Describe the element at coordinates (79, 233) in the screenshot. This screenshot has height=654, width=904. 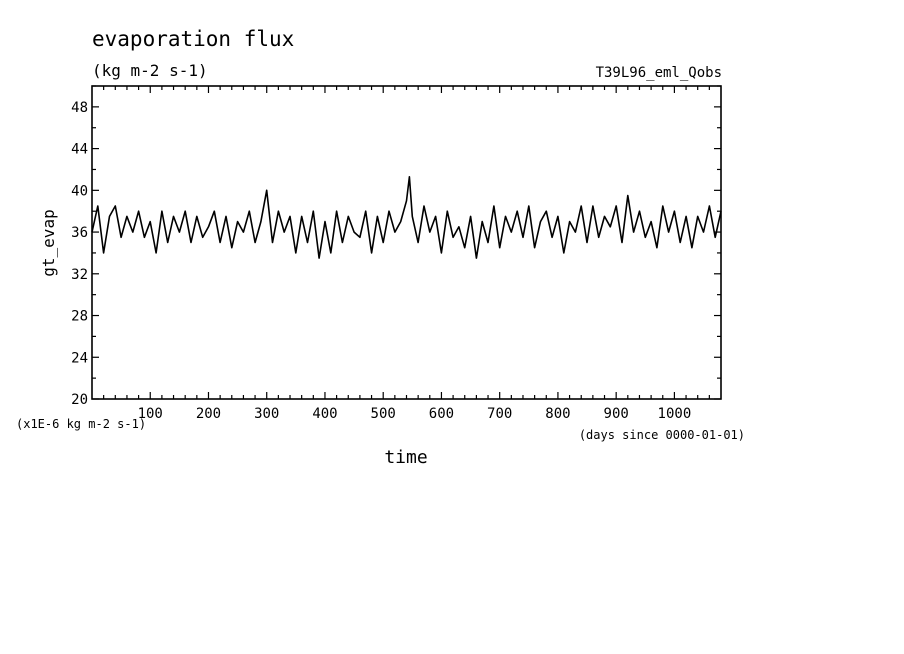
I see `y-tick-label: 36` at that location.